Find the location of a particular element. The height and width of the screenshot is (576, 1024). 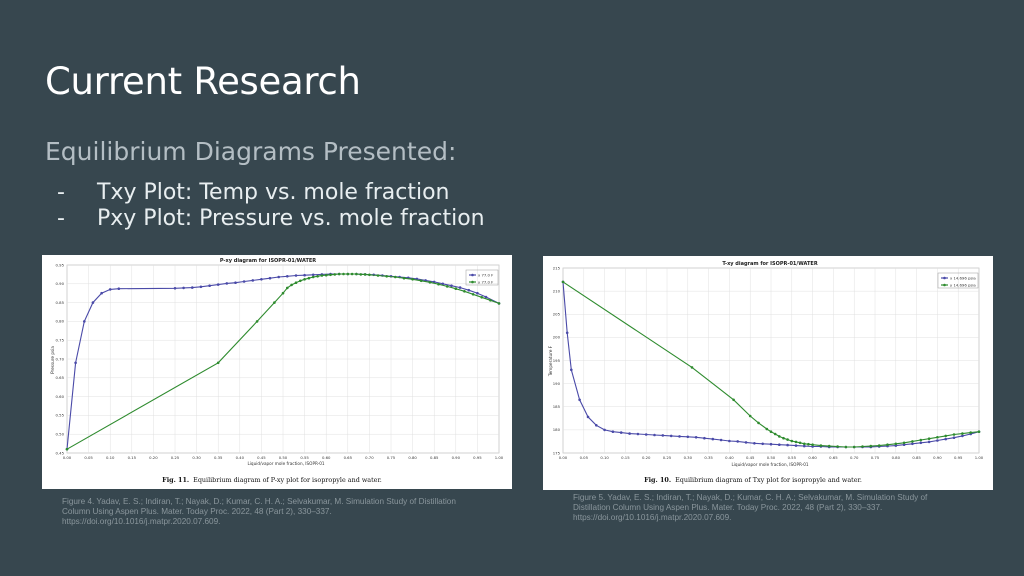

y-tick-label: 180 is located at coordinates (557, 429).